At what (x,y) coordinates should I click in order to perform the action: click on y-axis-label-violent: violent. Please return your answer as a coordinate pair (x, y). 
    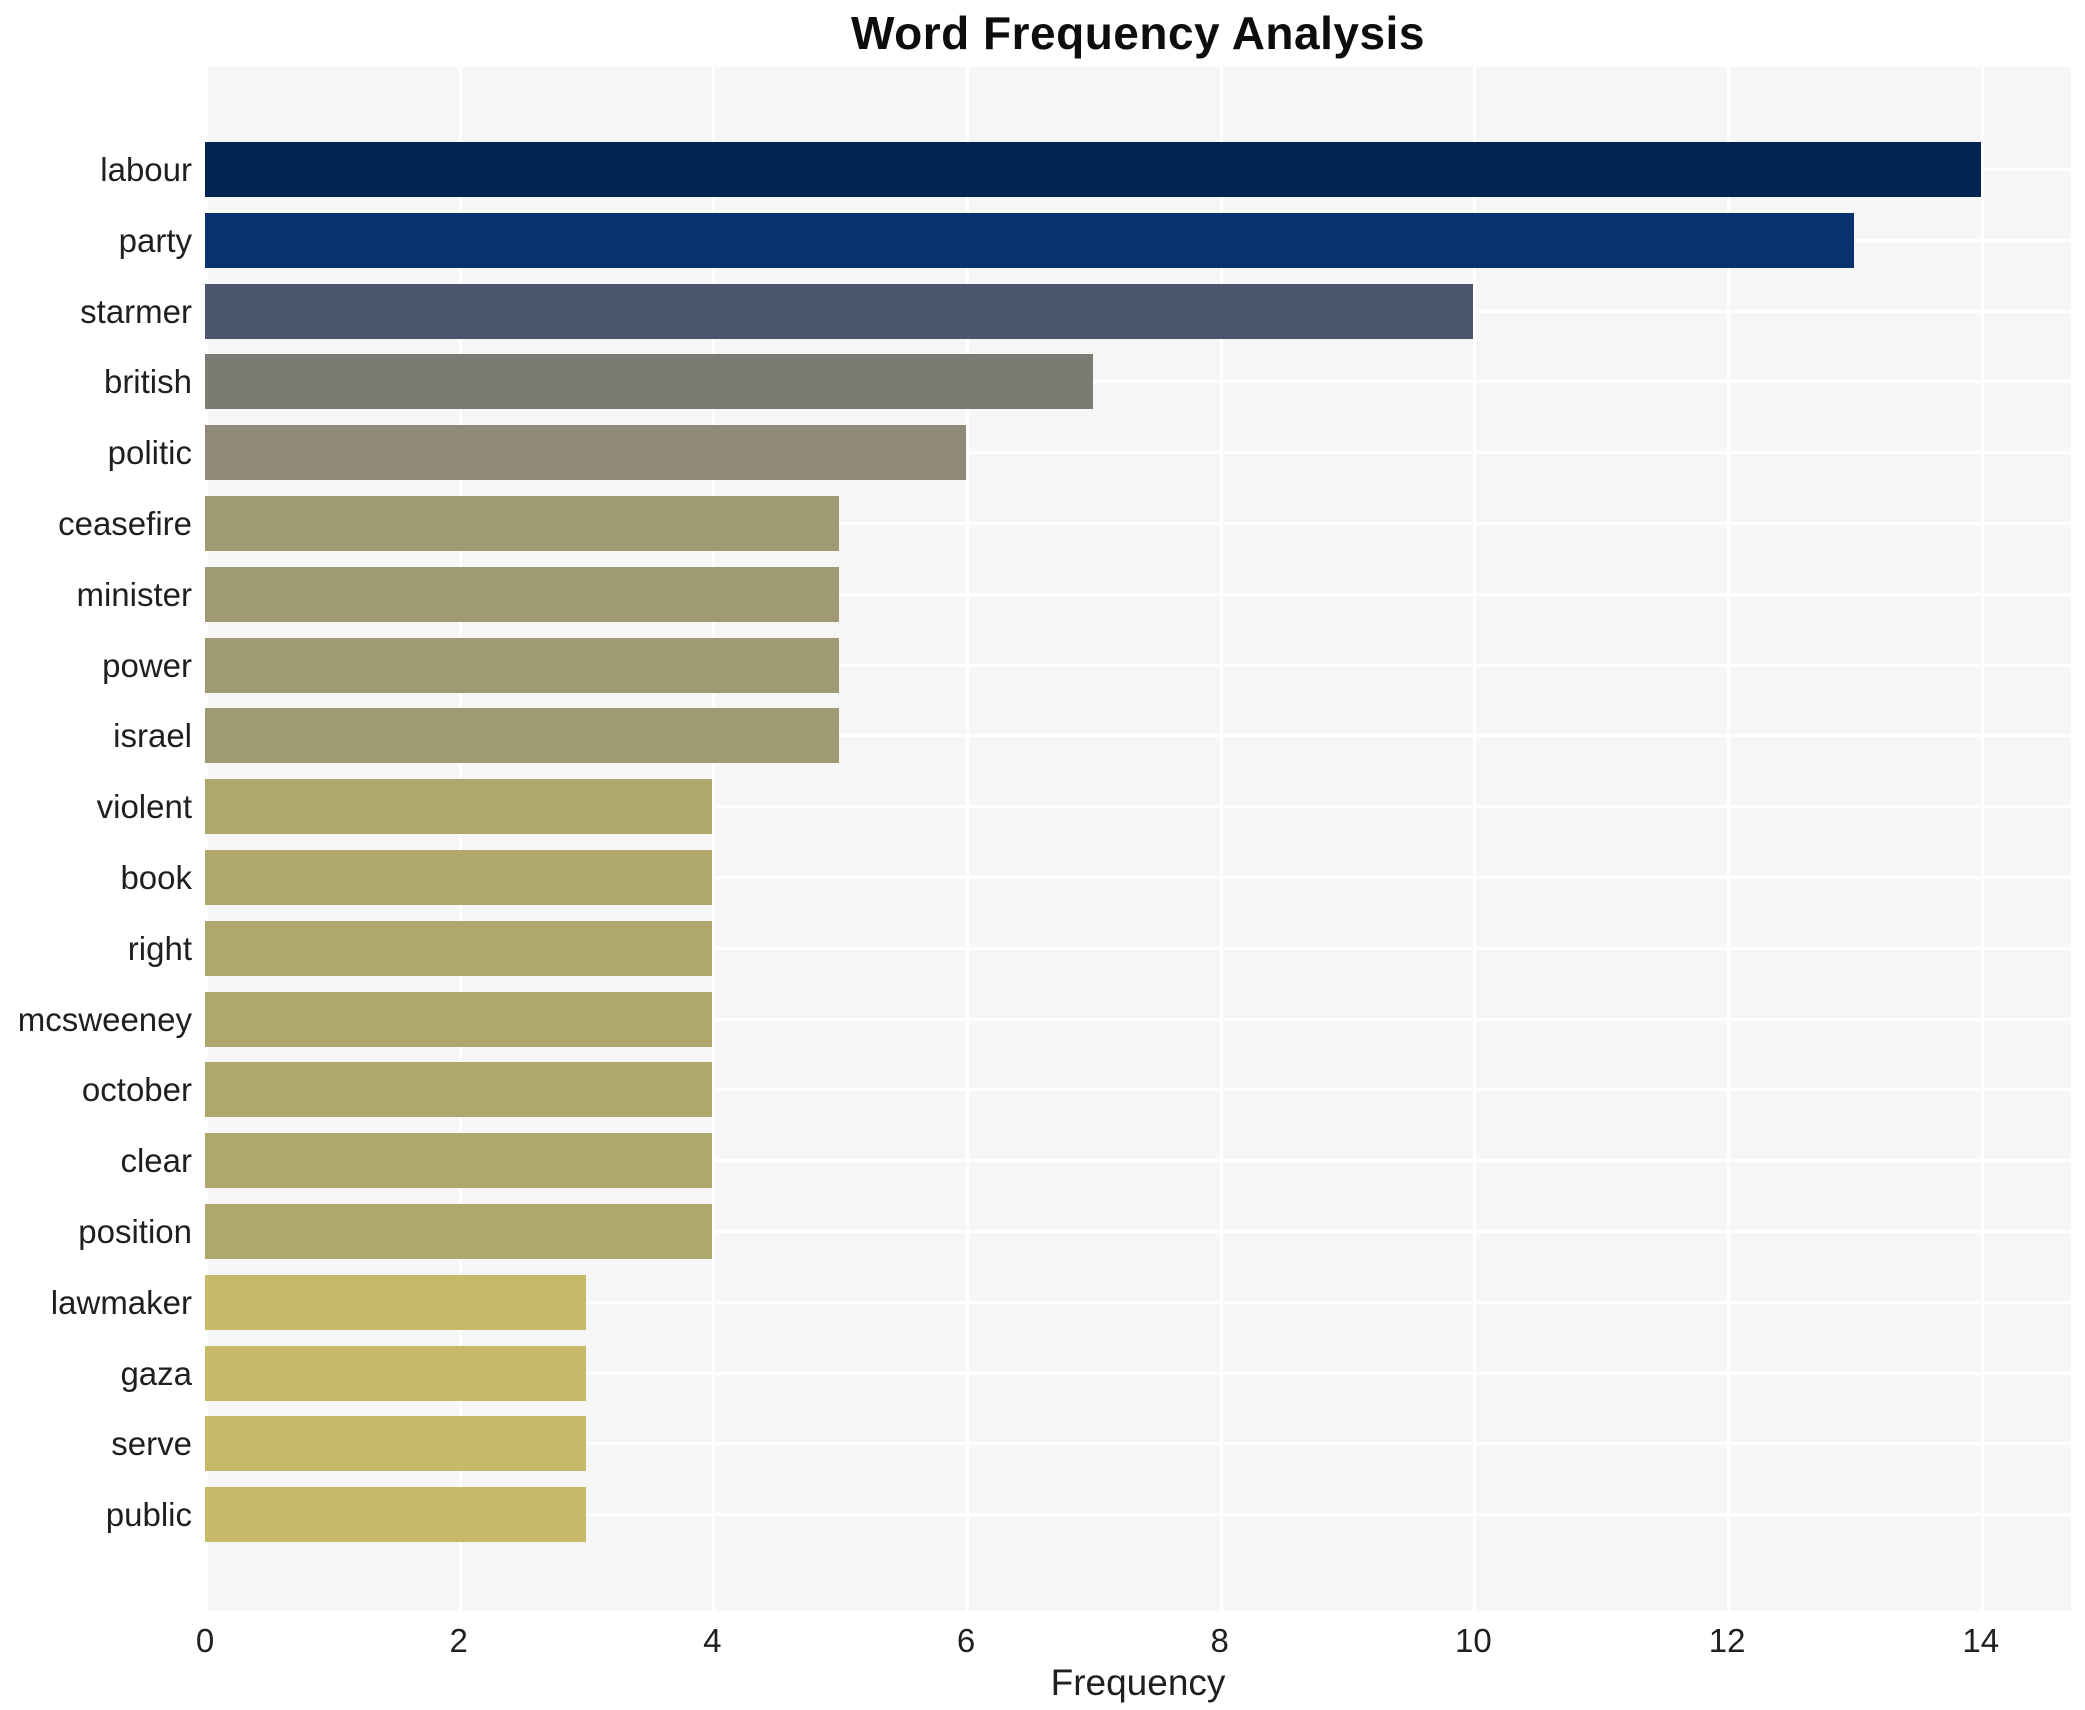
    Looking at the image, I should click on (144, 807).